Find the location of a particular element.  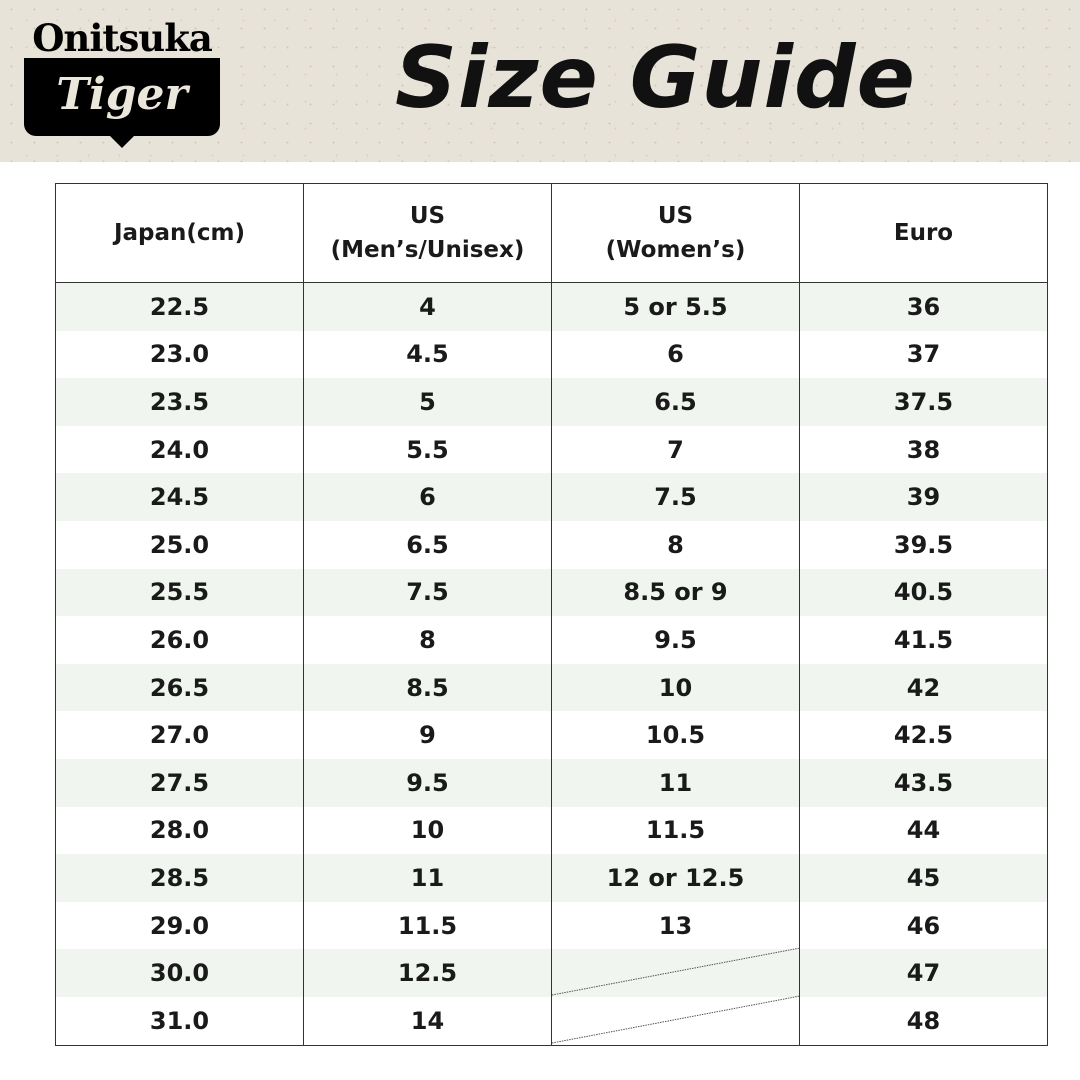

table-row: 29.0 11.5 13 46 is located at coordinates (551, 925).